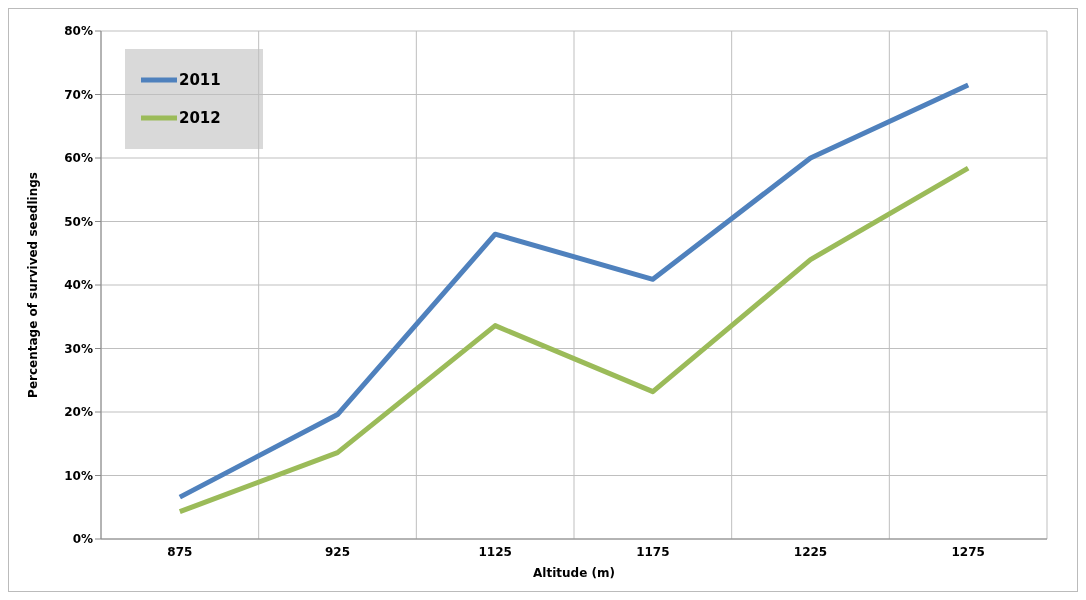  I want to click on y-tick-label: 50%, so click(78, 221).